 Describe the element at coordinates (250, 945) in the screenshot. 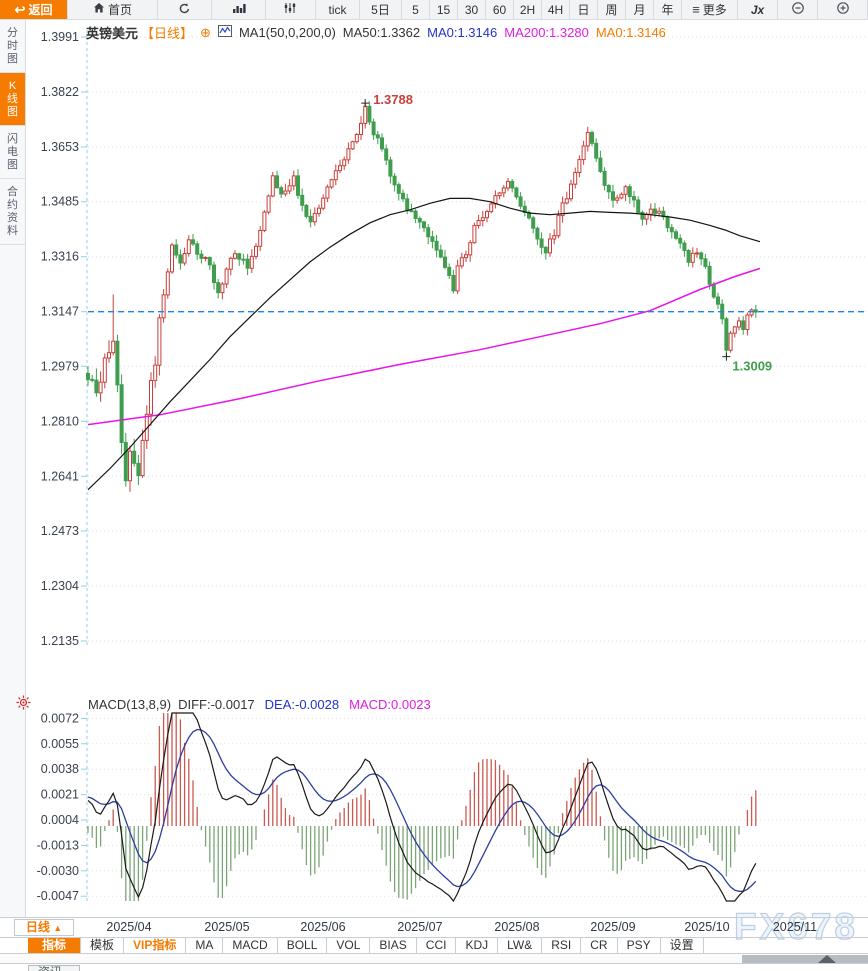

I see `tab-MACD: MACD` at that location.